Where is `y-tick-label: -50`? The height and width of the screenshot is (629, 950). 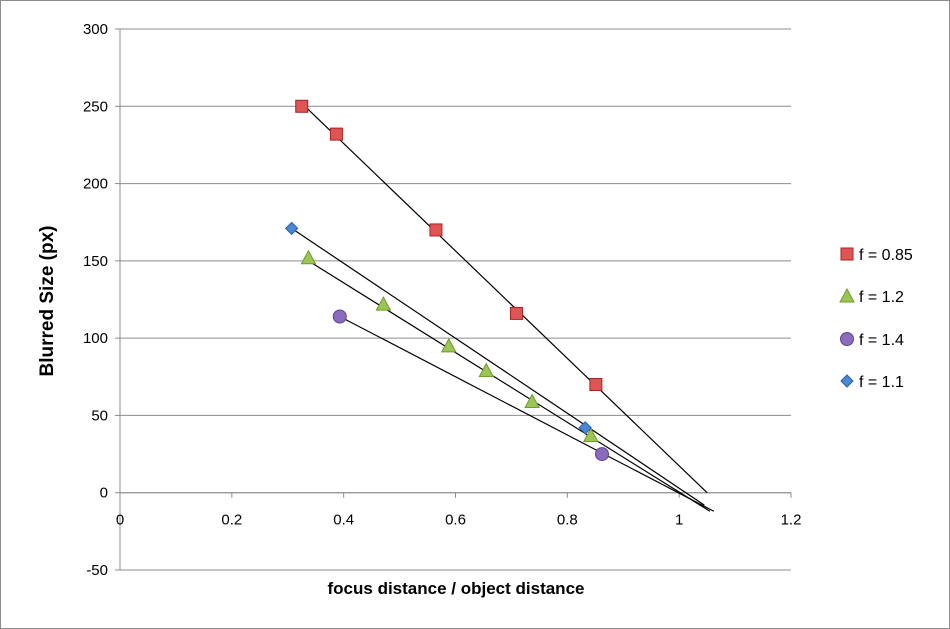 y-tick-label: -50 is located at coordinates (97, 570).